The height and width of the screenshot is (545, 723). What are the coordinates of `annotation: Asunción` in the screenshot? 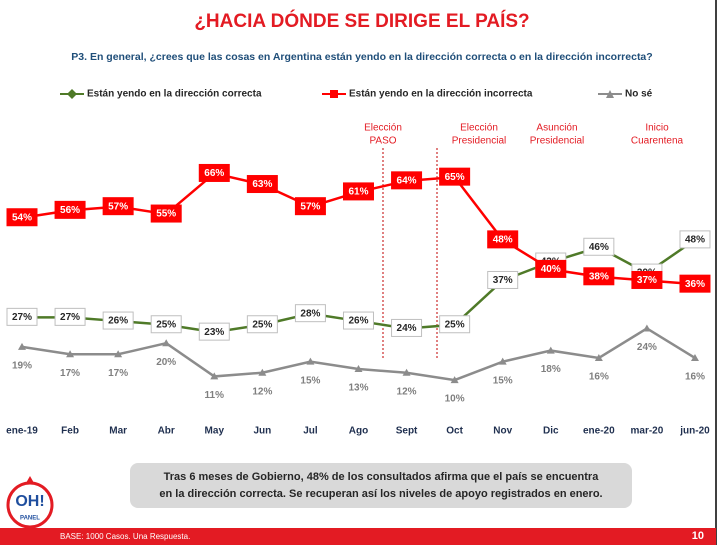 It's located at (556, 128).